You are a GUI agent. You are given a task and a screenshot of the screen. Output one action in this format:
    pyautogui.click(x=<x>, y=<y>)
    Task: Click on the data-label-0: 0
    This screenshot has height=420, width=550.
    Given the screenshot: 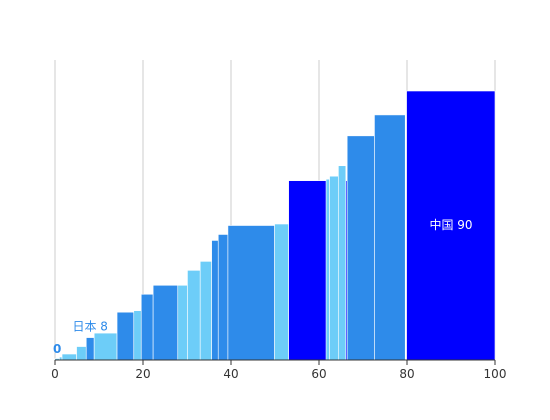 What is the action you would take?
    pyautogui.click(x=57, y=349)
    